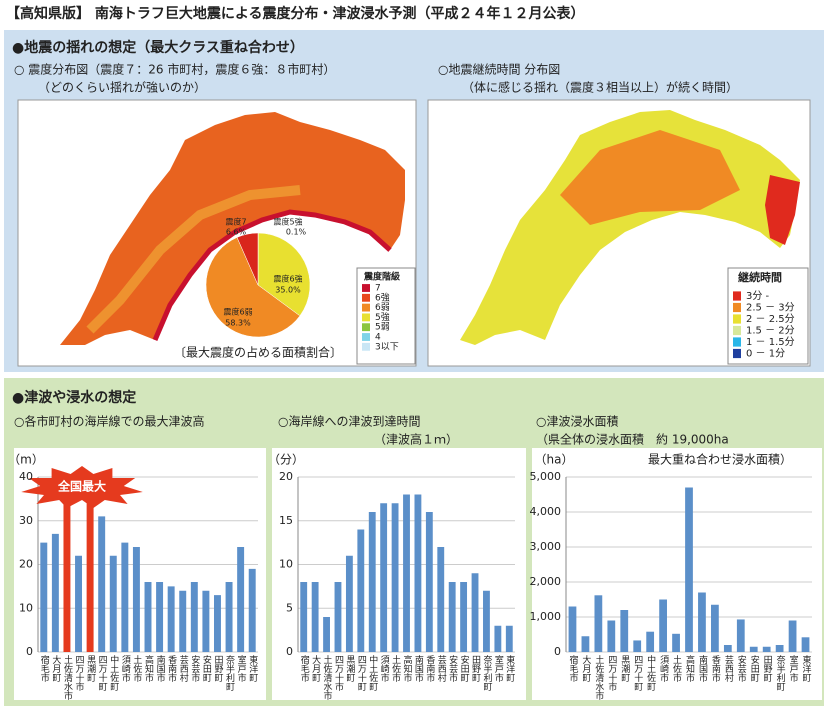 Image resolution: width=828 pixels, height=712 pixels. What do you see at coordinates (158, 47) in the screenshot?
I see `quake-heading: ●地震の揺れの想定（最大クラス重ね合わせ）` at bounding box center [158, 47].